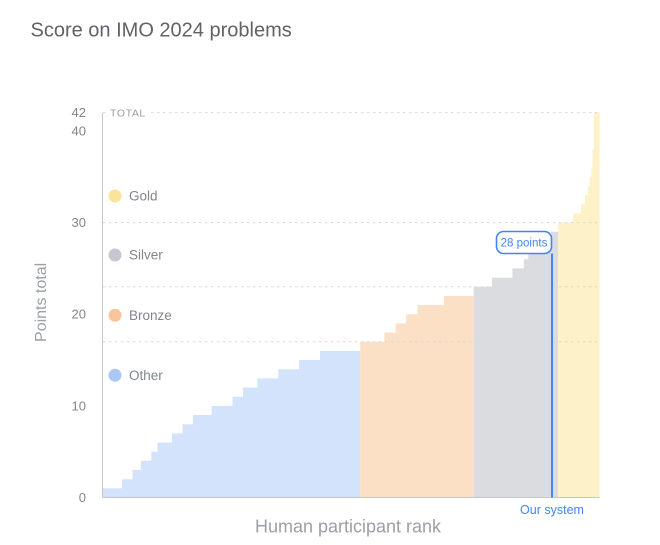  Describe the element at coordinates (524, 244) in the screenshot. I see `svg-text: 28 points` at that location.